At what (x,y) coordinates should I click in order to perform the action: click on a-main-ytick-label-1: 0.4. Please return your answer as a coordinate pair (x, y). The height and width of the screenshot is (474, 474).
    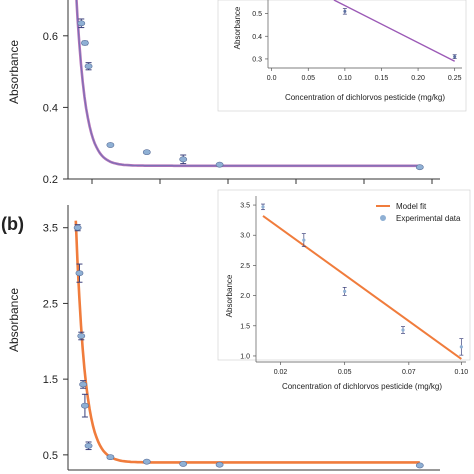
    Looking at the image, I should click on (50, 108).